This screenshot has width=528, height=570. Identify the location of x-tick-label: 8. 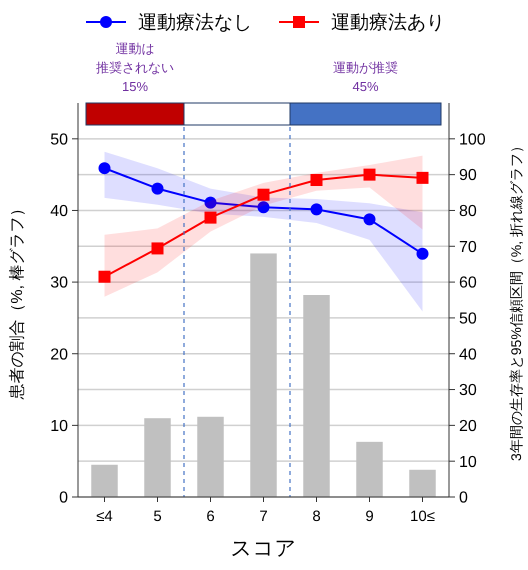
(316, 516).